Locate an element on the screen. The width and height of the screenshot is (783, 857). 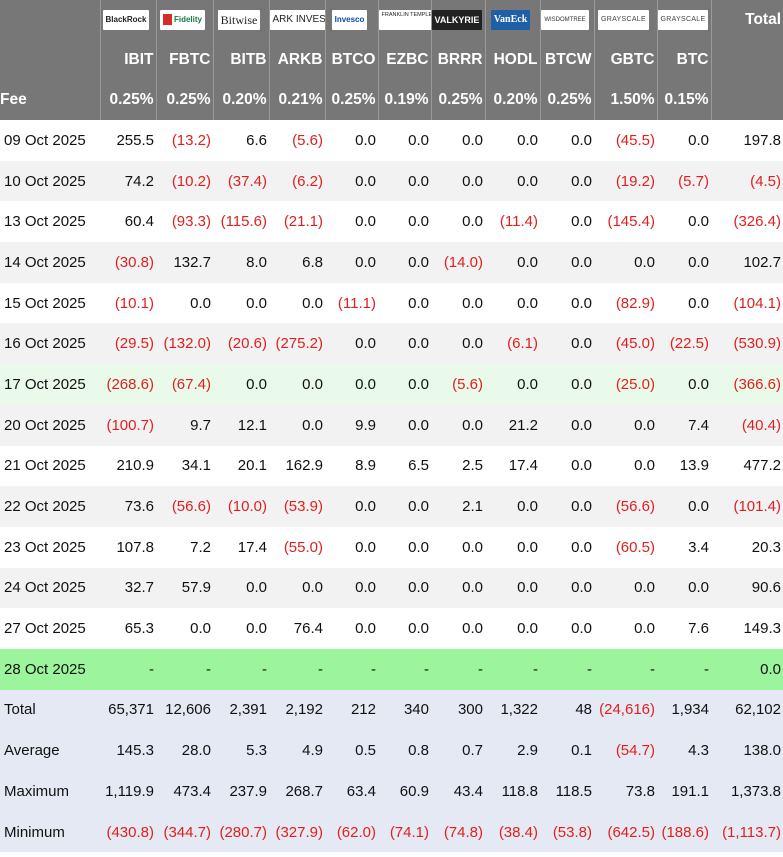
issuer-logo-fidelity: Fidelity is located at coordinates (184, 20).